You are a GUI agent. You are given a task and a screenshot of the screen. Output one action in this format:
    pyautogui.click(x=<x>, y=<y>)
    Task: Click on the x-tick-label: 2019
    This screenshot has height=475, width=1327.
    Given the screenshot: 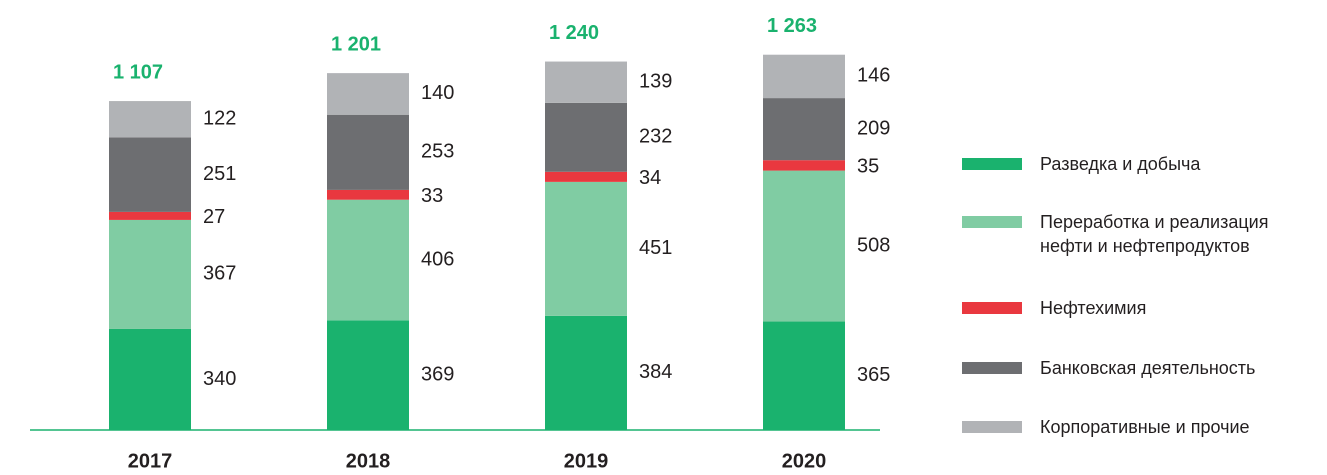 What is the action you would take?
    pyautogui.click(x=586, y=461)
    